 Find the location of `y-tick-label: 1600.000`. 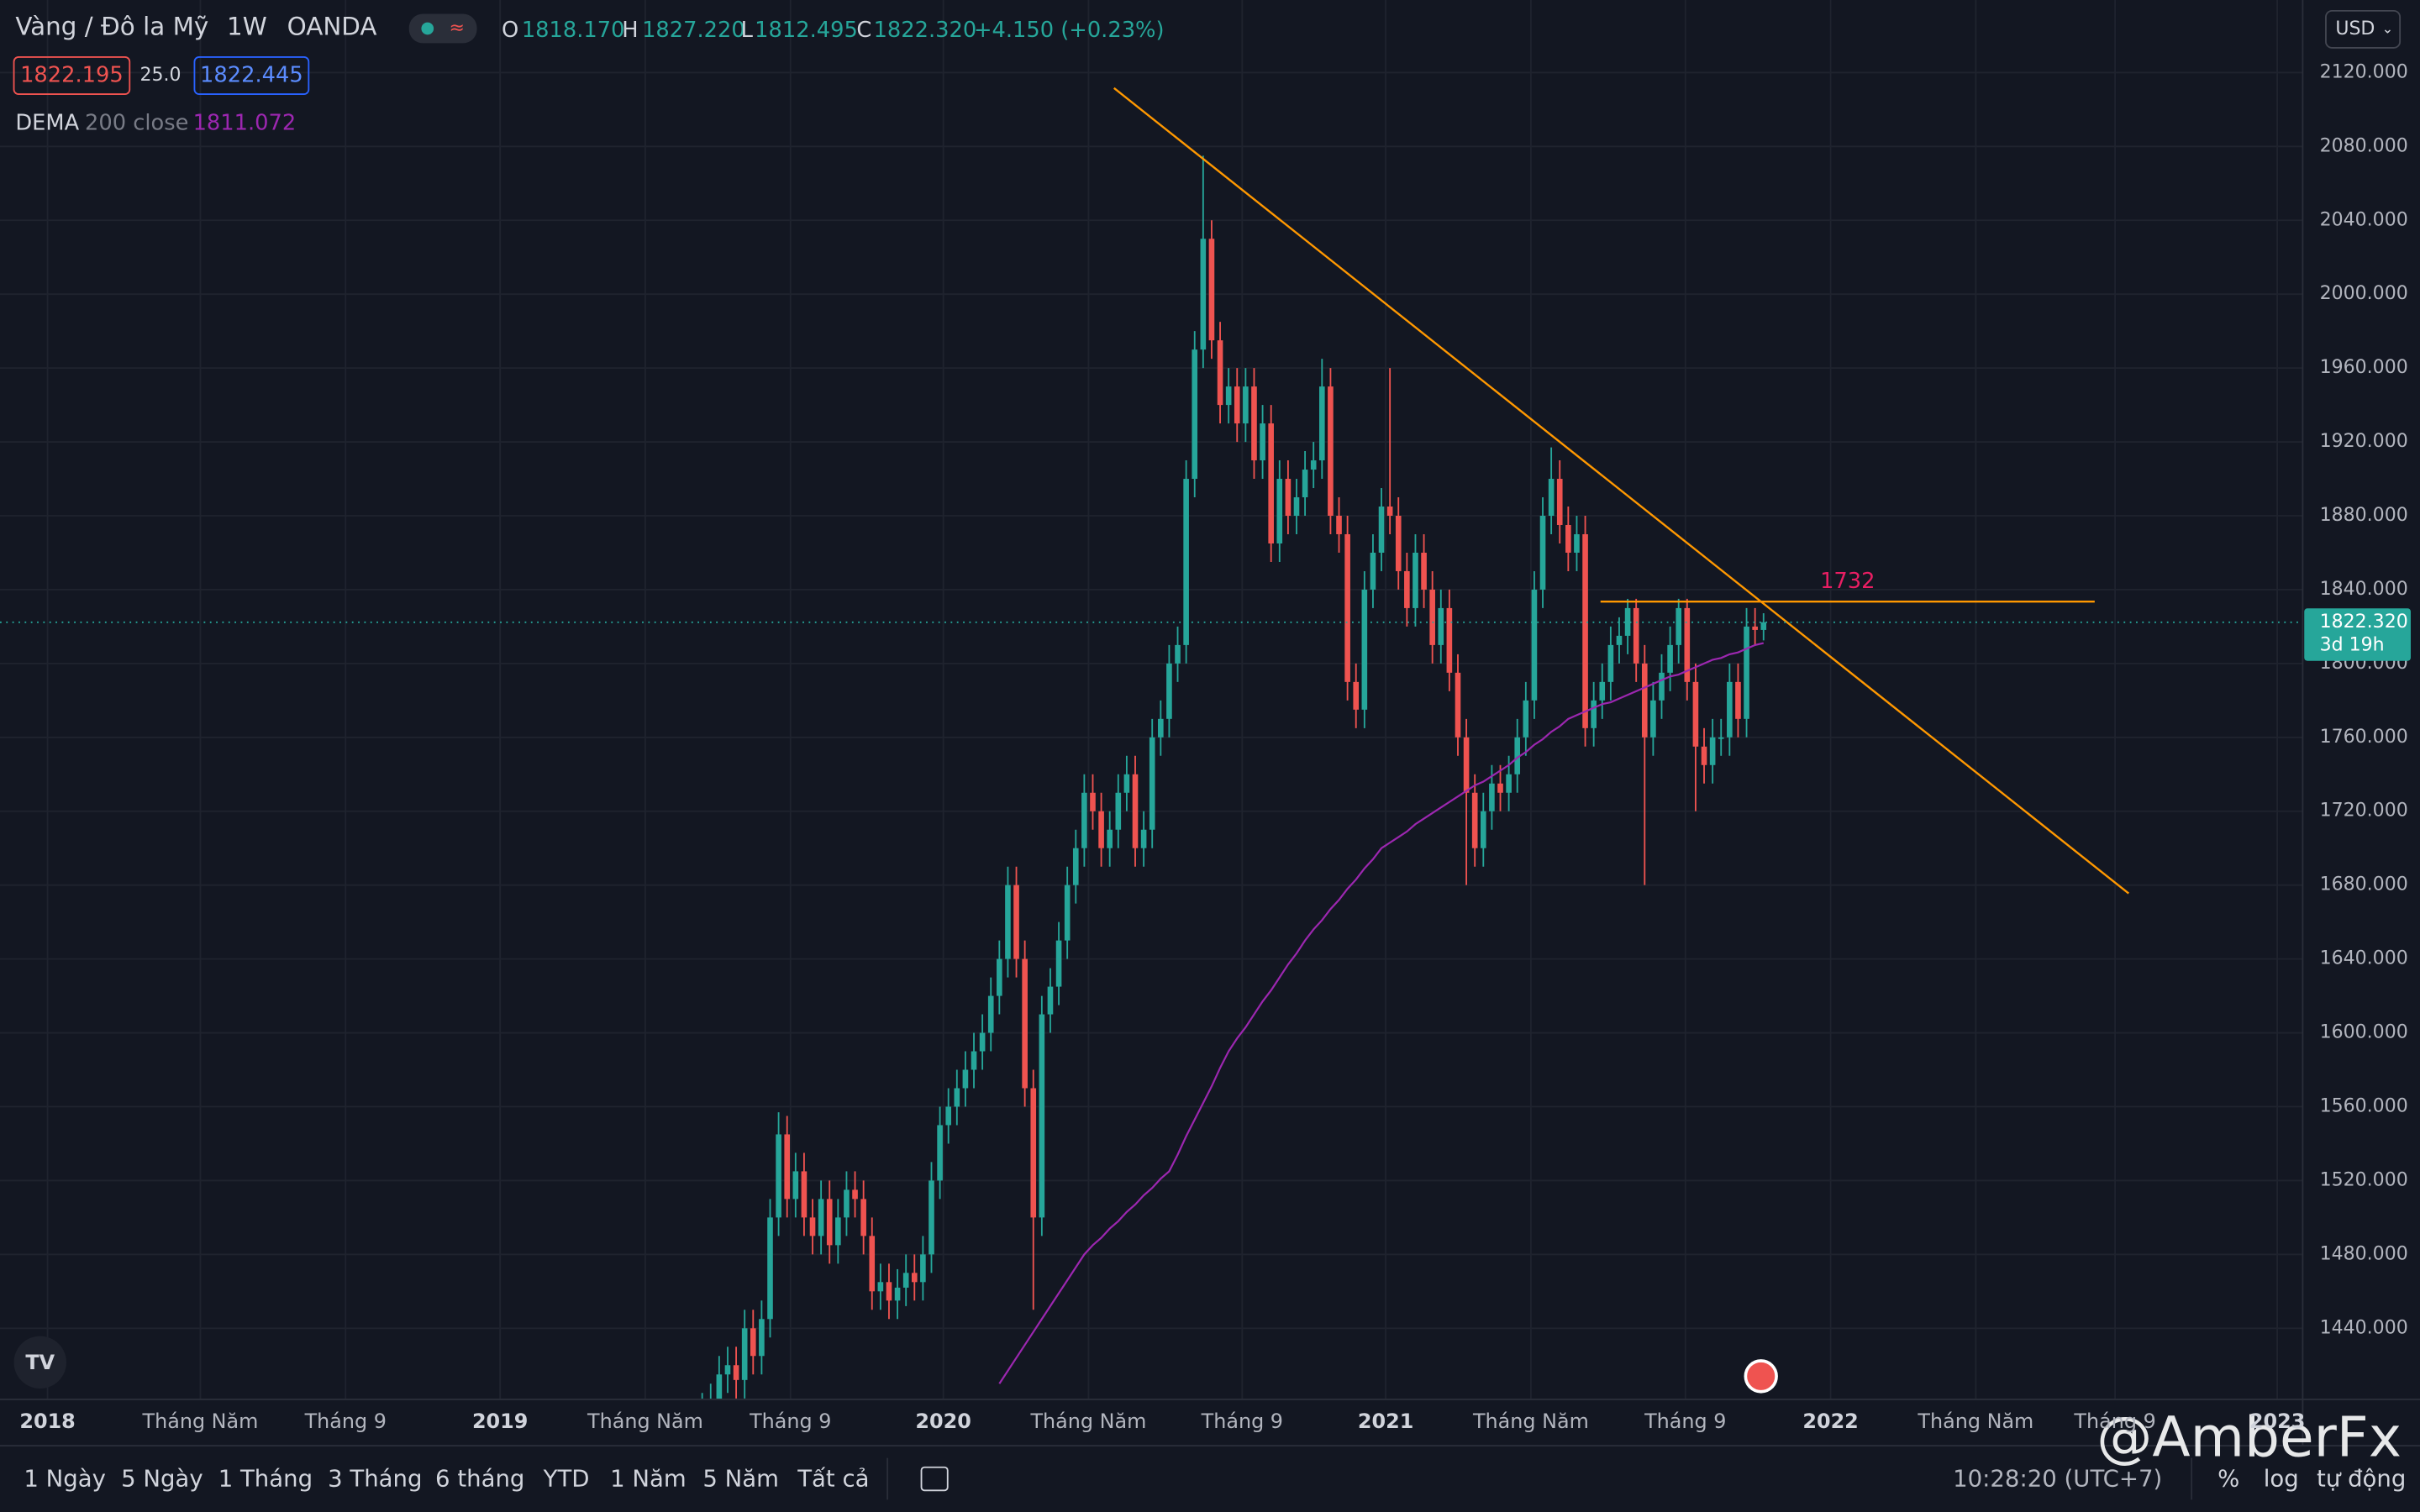

y-tick-label: 1600.000 is located at coordinates (2364, 1032).